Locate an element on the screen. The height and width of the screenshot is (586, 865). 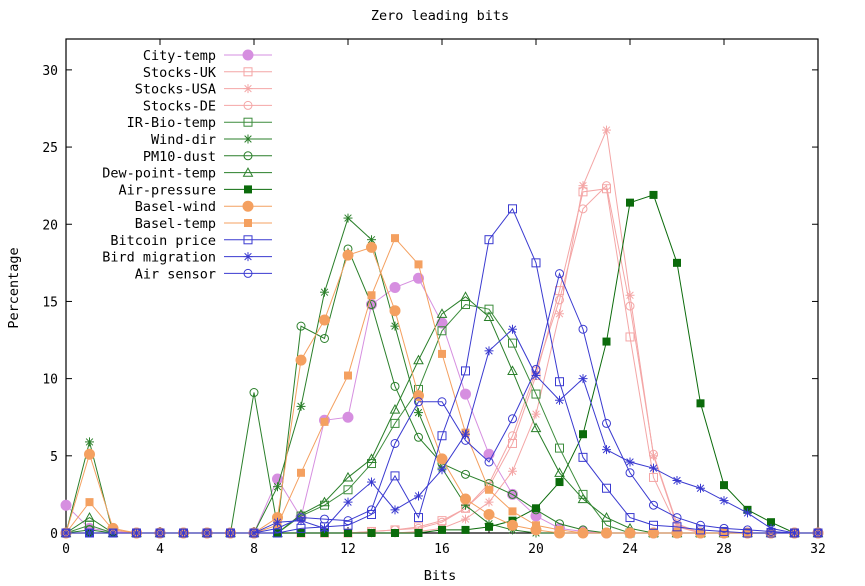
y-tick-label: 10 is located at coordinates (50, 380).